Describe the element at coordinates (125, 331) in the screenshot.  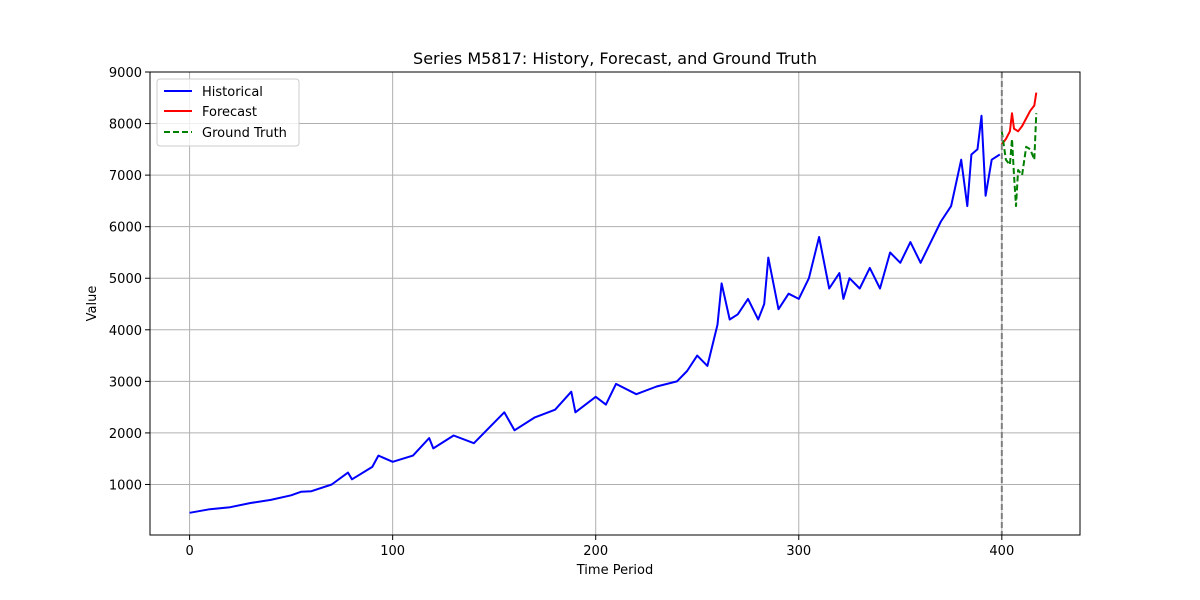
I see `y-tick-label: 4000` at that location.